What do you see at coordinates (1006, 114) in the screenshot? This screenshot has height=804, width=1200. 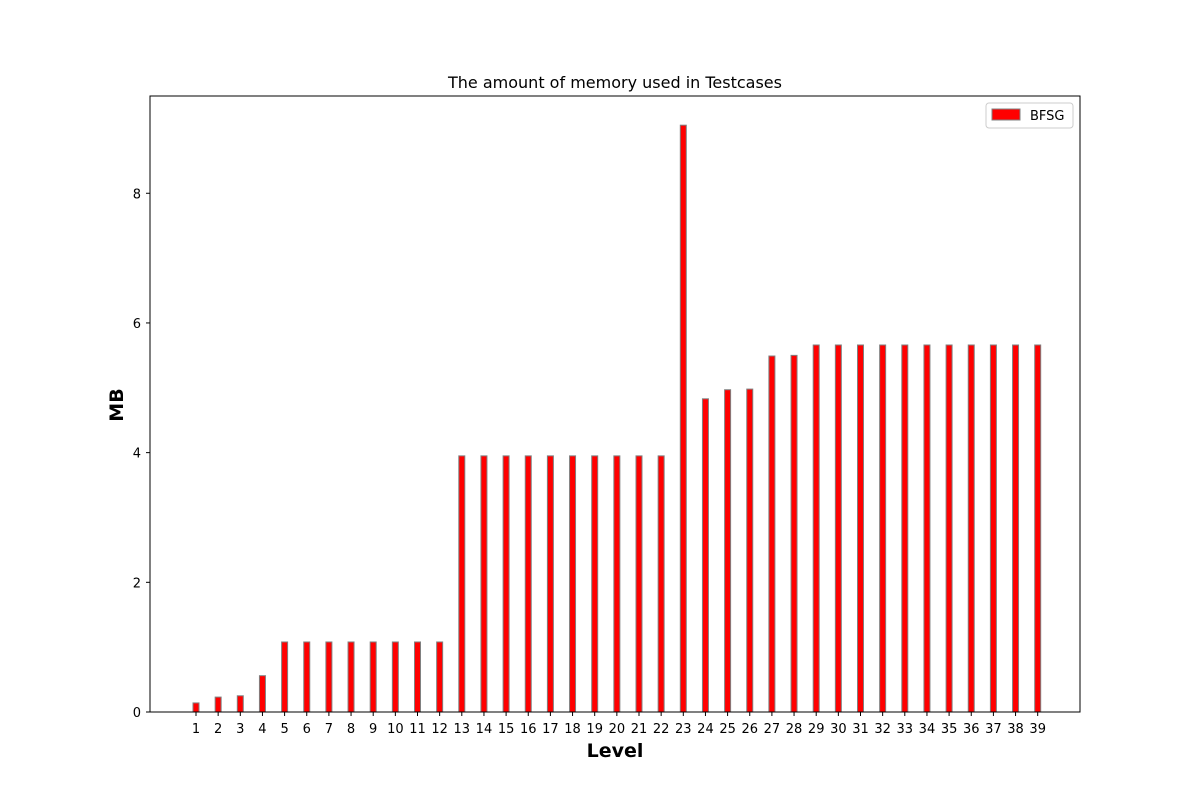 I see `legend-swatch` at bounding box center [1006, 114].